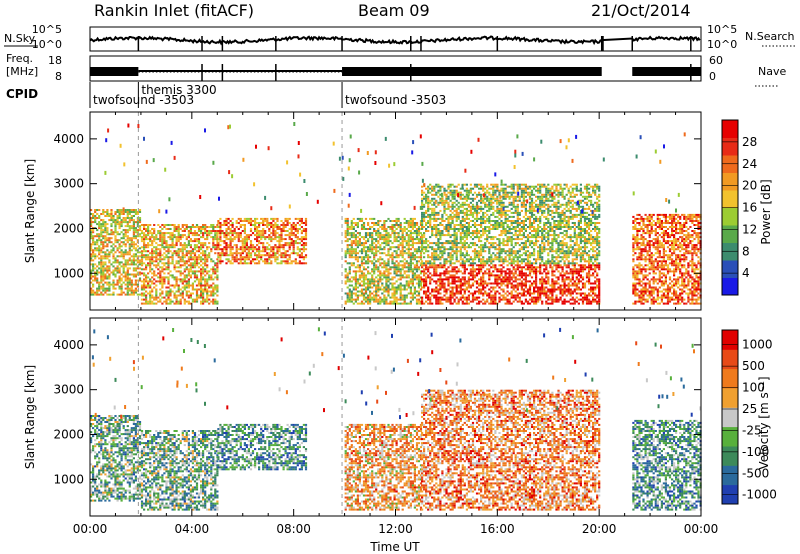 The image size is (800, 554). What do you see at coordinates (240, 71) in the screenshot?
I see `freq-line-themis` at bounding box center [240, 71].